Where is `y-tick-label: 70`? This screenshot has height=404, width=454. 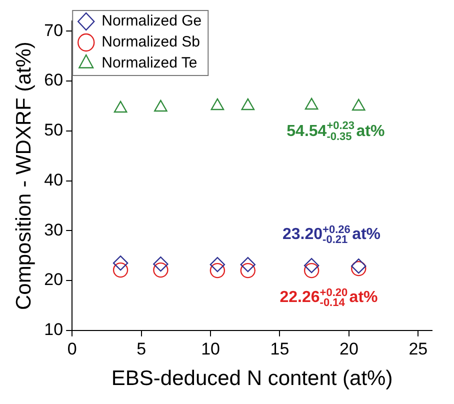
y-tick-label: 70 is located at coordinates (54, 30).